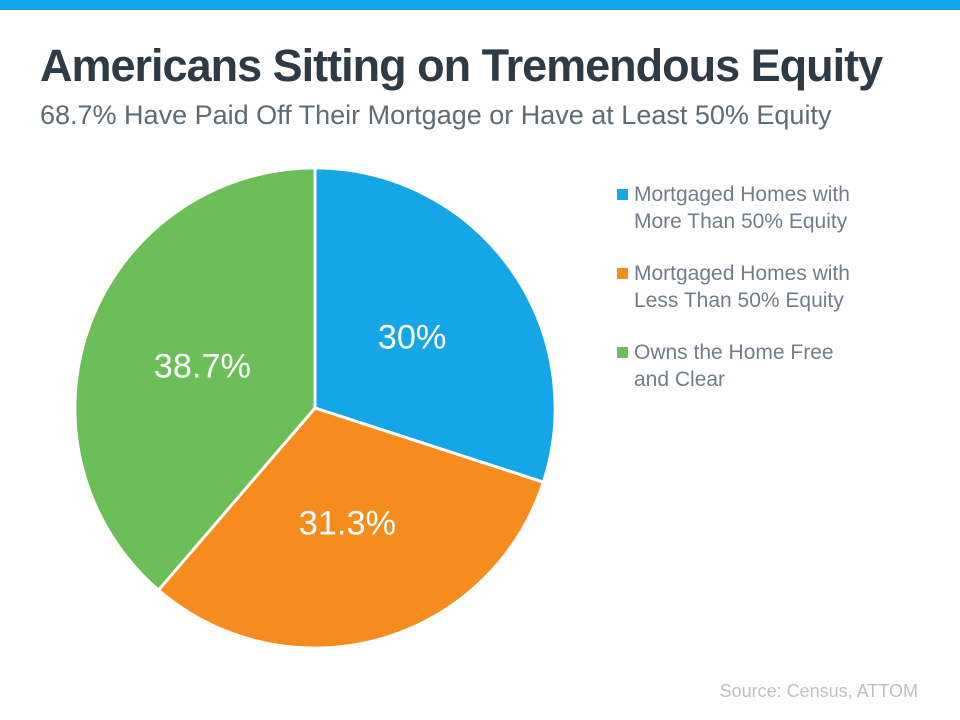  Describe the element at coordinates (742, 287) in the screenshot. I see `legend-label: Mortgaged Homes with Less Than 50% Equity` at that location.